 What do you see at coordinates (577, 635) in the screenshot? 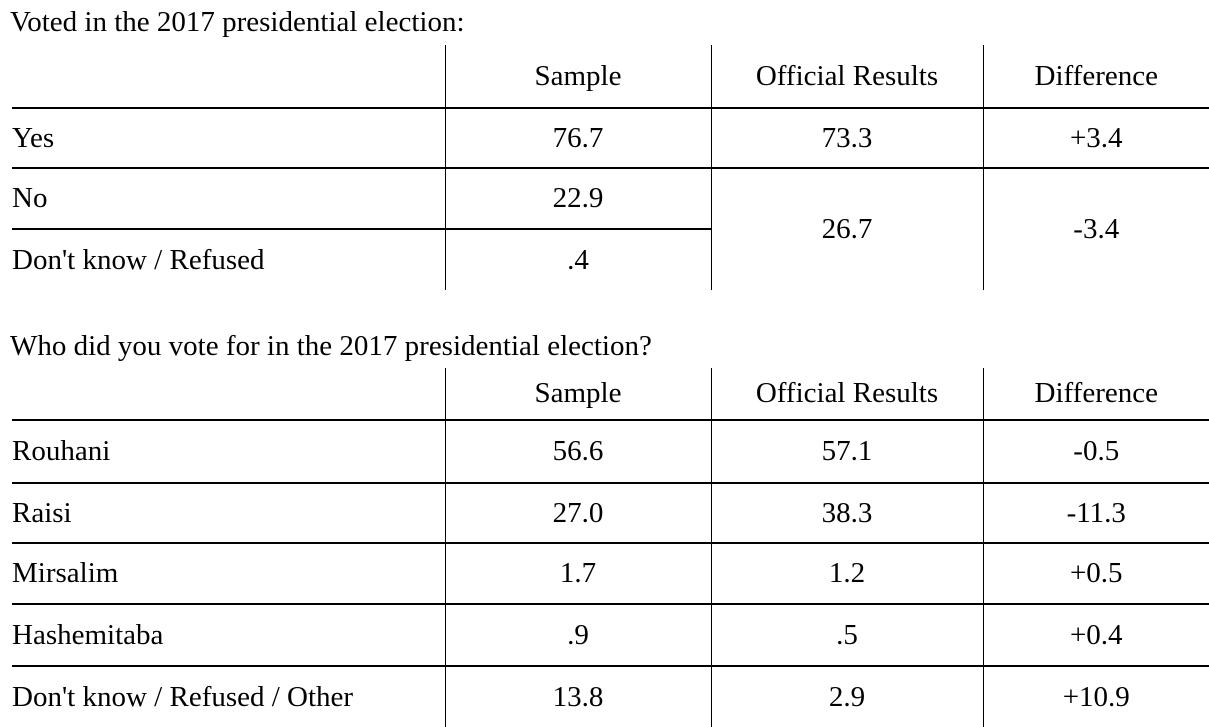
I see `sample-value-cell: .9` at bounding box center [577, 635].